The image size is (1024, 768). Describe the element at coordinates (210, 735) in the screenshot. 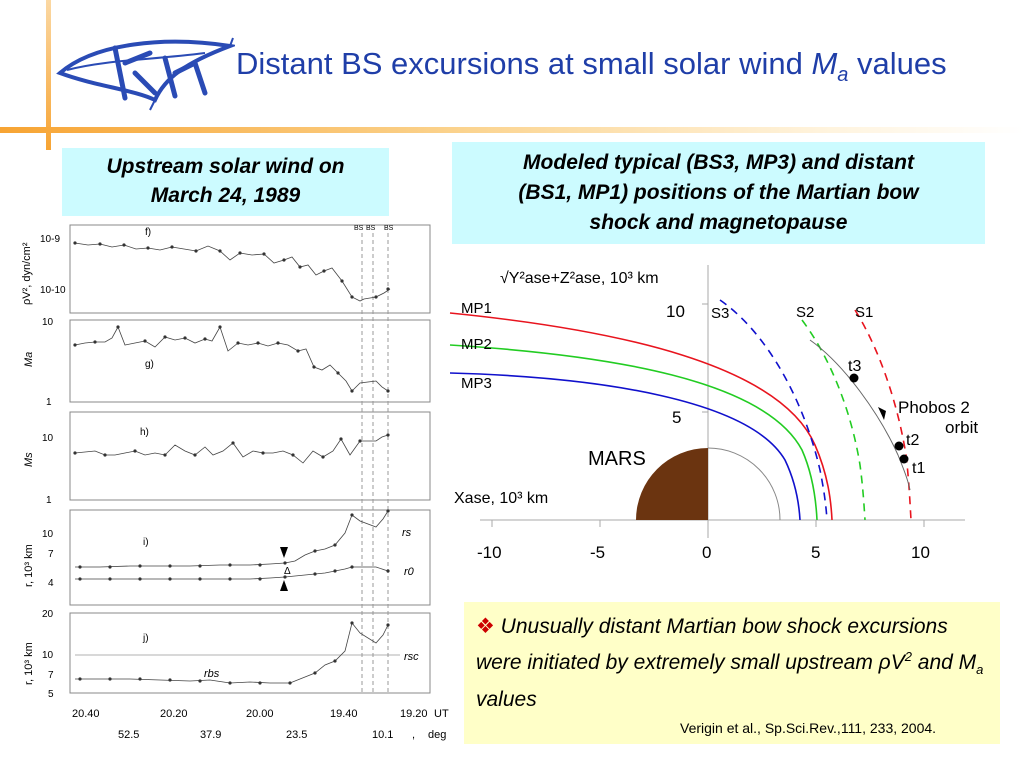

I see `x-deg-tick-2: 37.9` at that location.